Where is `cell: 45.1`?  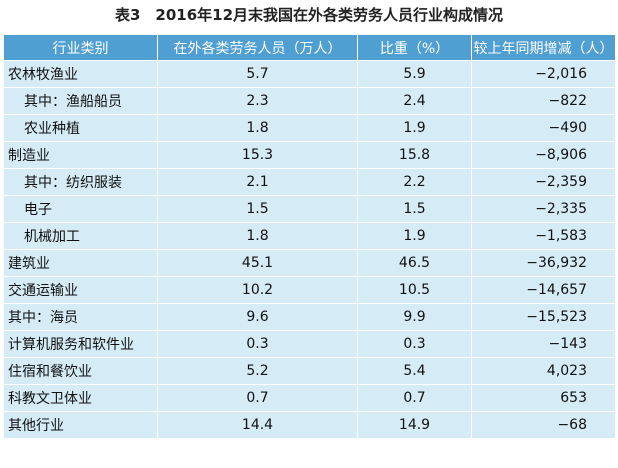
cell: 45.1 is located at coordinates (257, 263).